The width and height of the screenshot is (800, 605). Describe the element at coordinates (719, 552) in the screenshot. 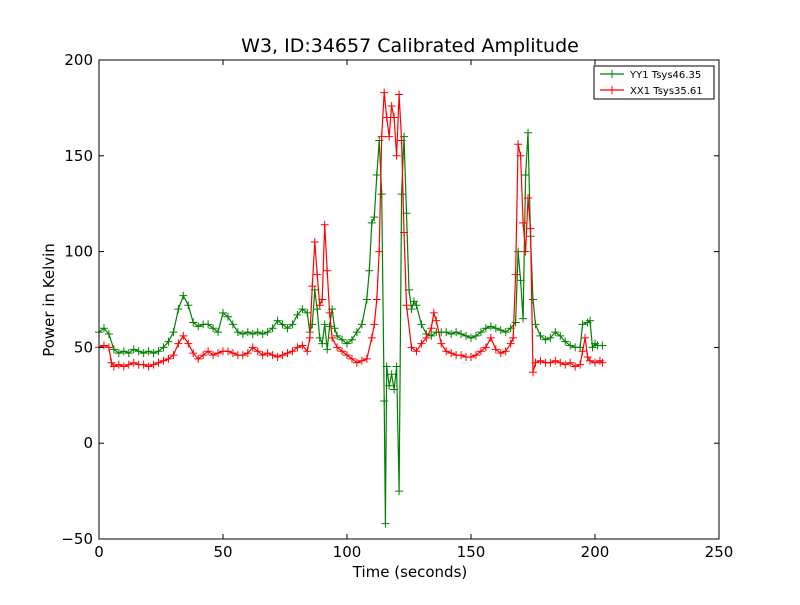

I see `x-tick-label: 250` at that location.